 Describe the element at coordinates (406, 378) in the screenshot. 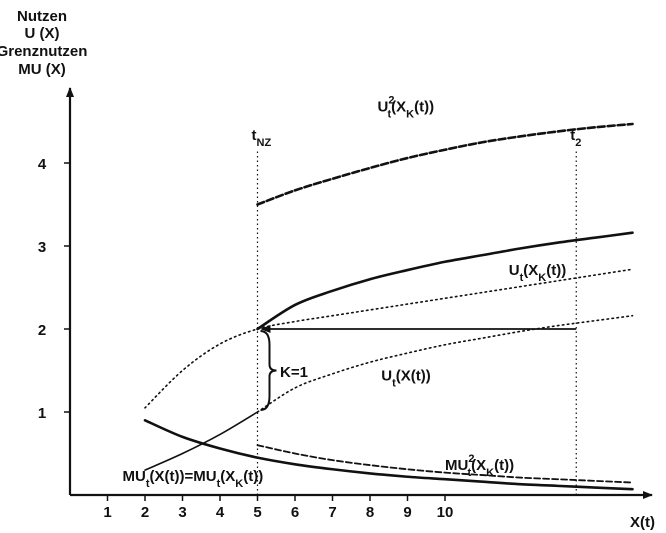

I see `curve-label-ut: Ut(X(t))` at that location.